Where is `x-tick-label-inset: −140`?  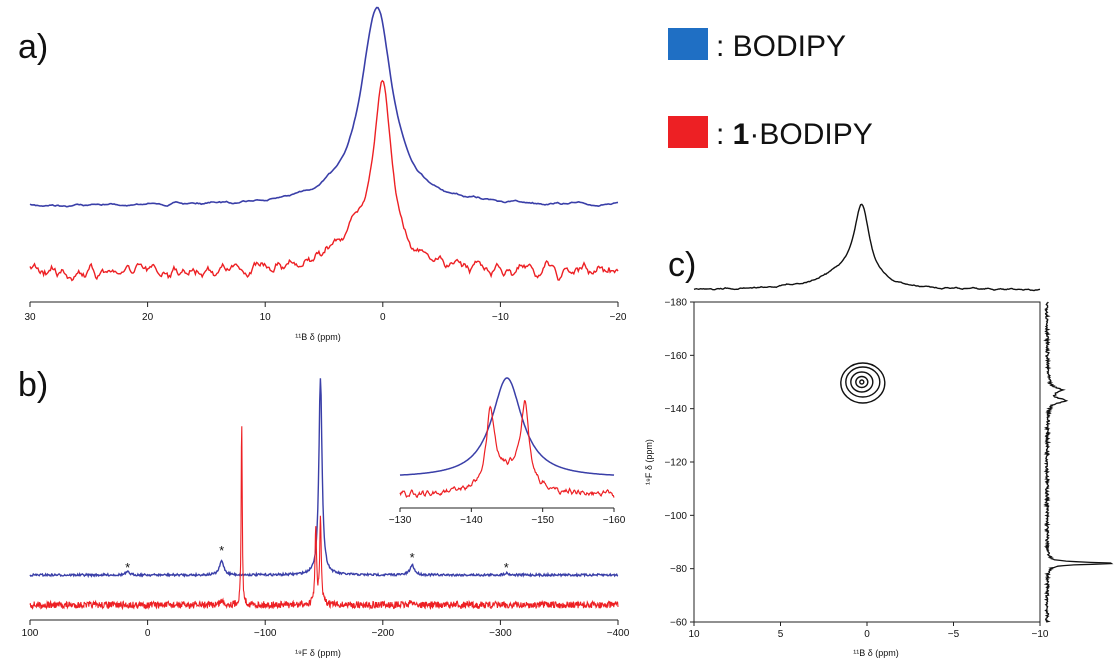
x-tick-label-inset: −140 is located at coordinates (471, 520).